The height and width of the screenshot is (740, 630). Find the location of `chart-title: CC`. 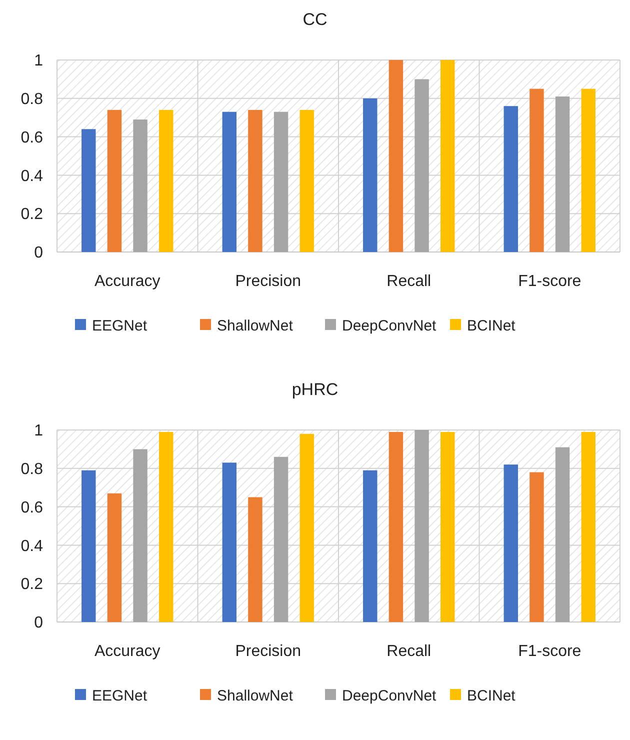

chart-title: CC is located at coordinates (315, 19).